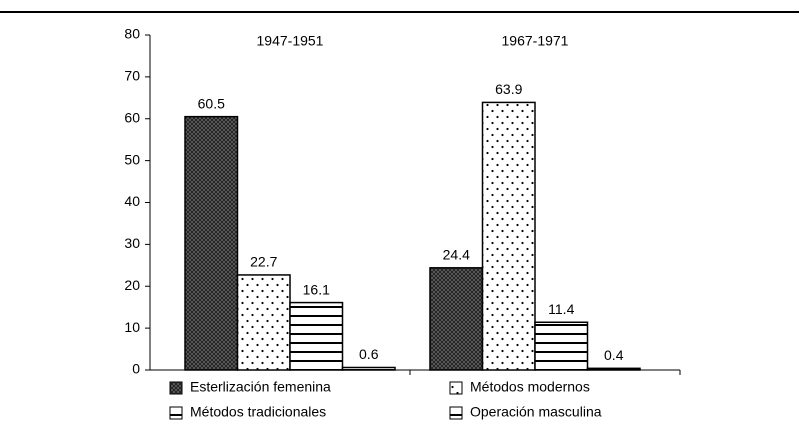  Describe the element at coordinates (132, 76) in the screenshot. I see `y-tick-label: 70` at that location.